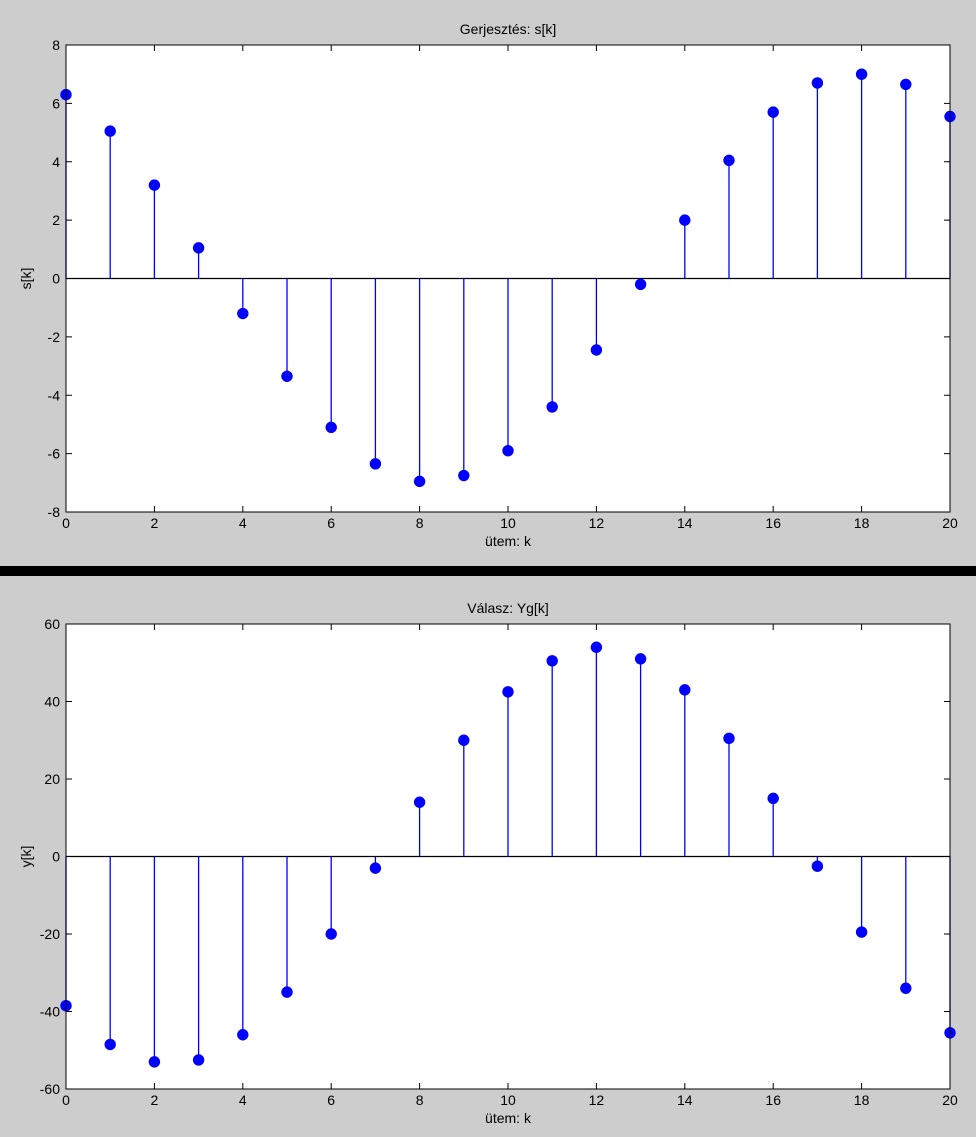 The image size is (976, 1137). What do you see at coordinates (50, 1012) in the screenshot?
I see `y-tick-label: -40` at bounding box center [50, 1012].